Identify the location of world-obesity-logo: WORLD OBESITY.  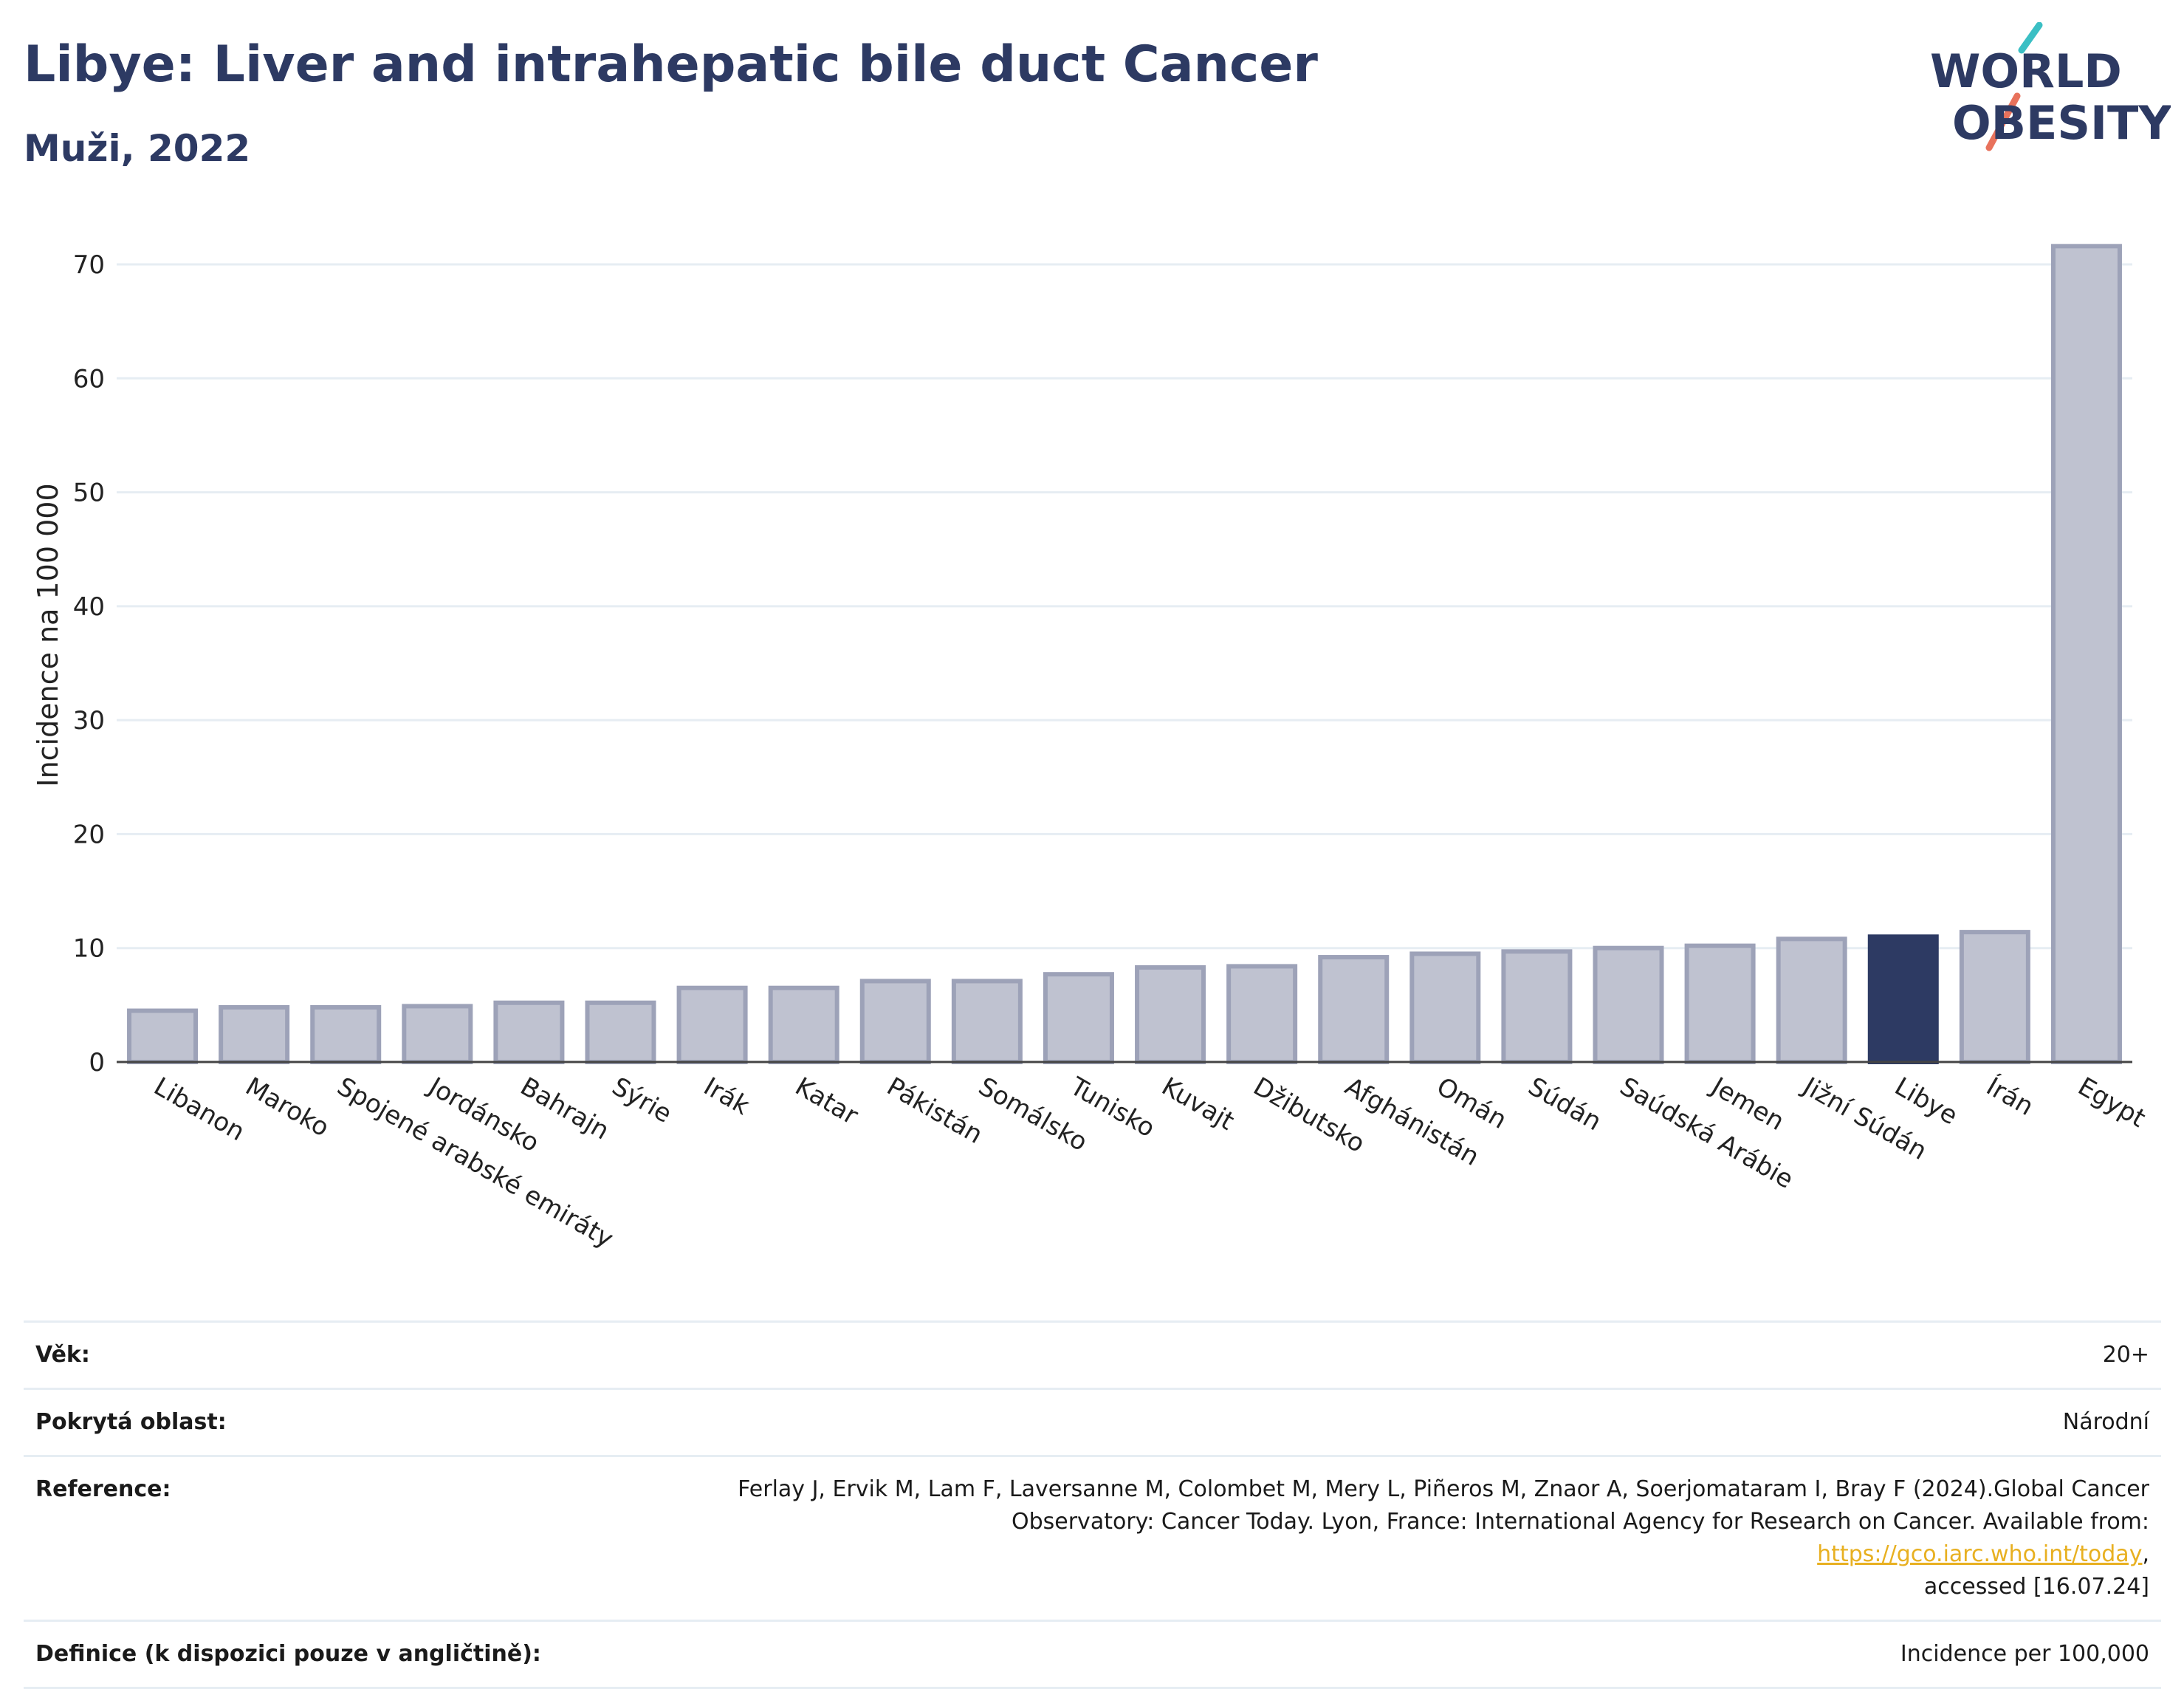
(2050, 87).